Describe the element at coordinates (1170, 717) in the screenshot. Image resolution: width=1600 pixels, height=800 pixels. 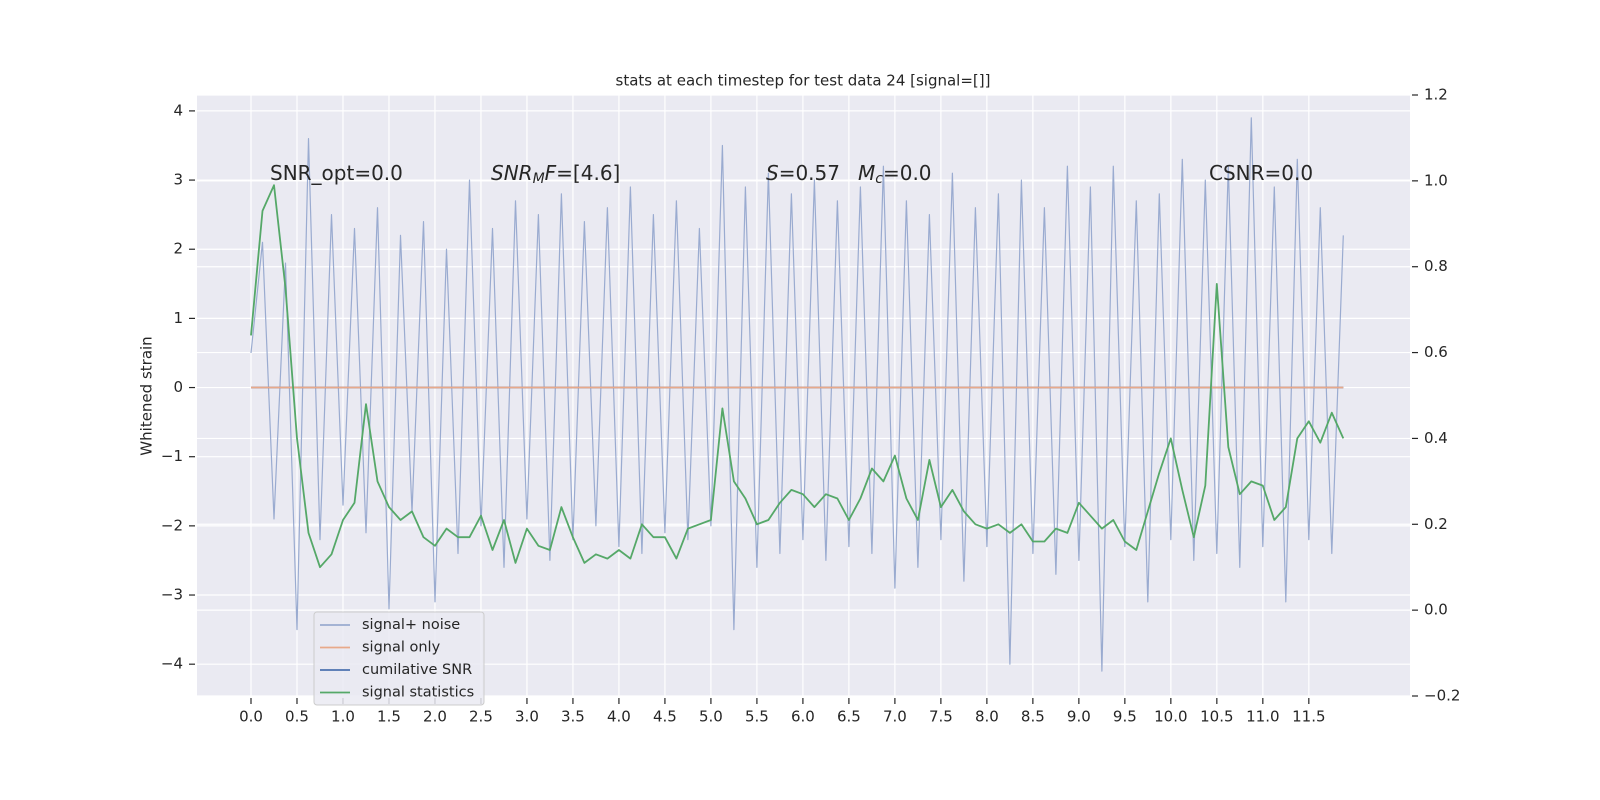
I see `x-tick-label: 10.0` at that location.